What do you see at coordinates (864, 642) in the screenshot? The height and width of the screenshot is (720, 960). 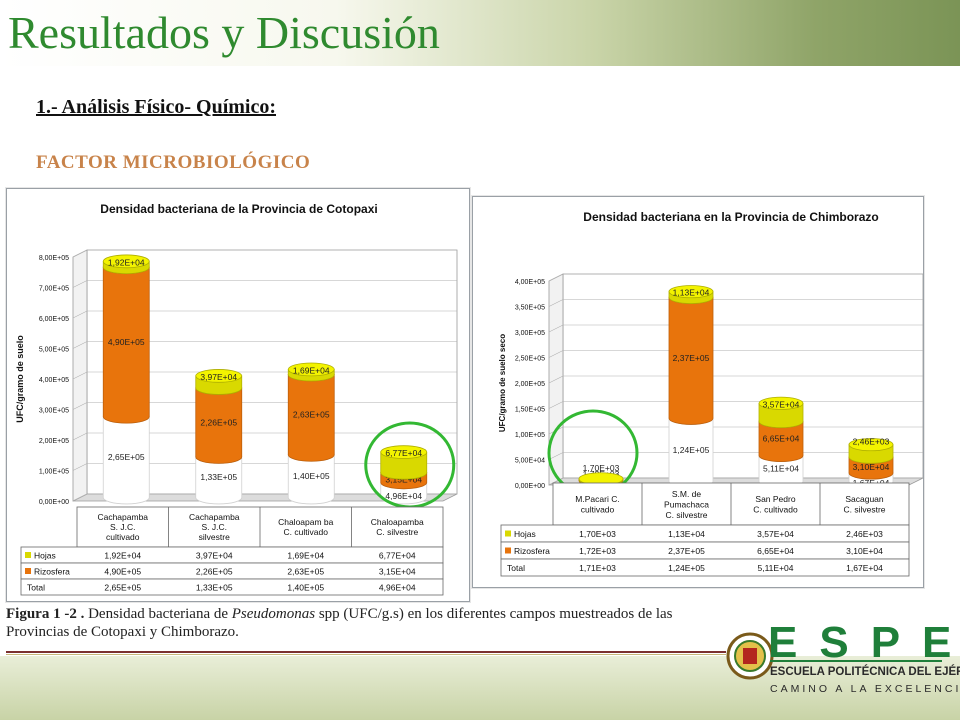 I see `logo-letters: ESPE` at bounding box center [864, 642].